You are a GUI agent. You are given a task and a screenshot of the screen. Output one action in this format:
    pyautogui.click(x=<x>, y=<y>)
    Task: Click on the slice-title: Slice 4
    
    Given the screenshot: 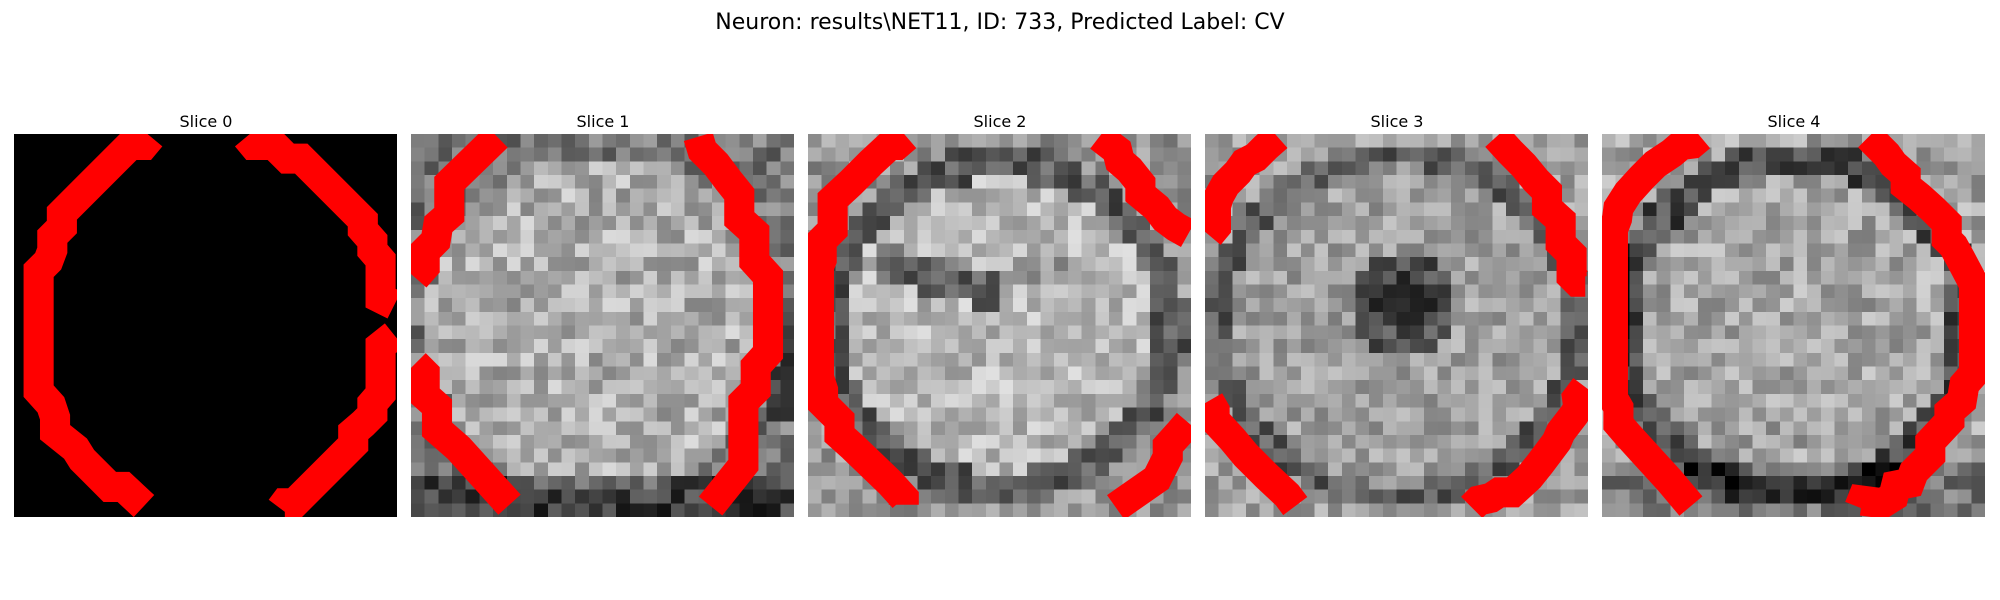 What is the action you would take?
    pyautogui.click(x=1794, y=121)
    